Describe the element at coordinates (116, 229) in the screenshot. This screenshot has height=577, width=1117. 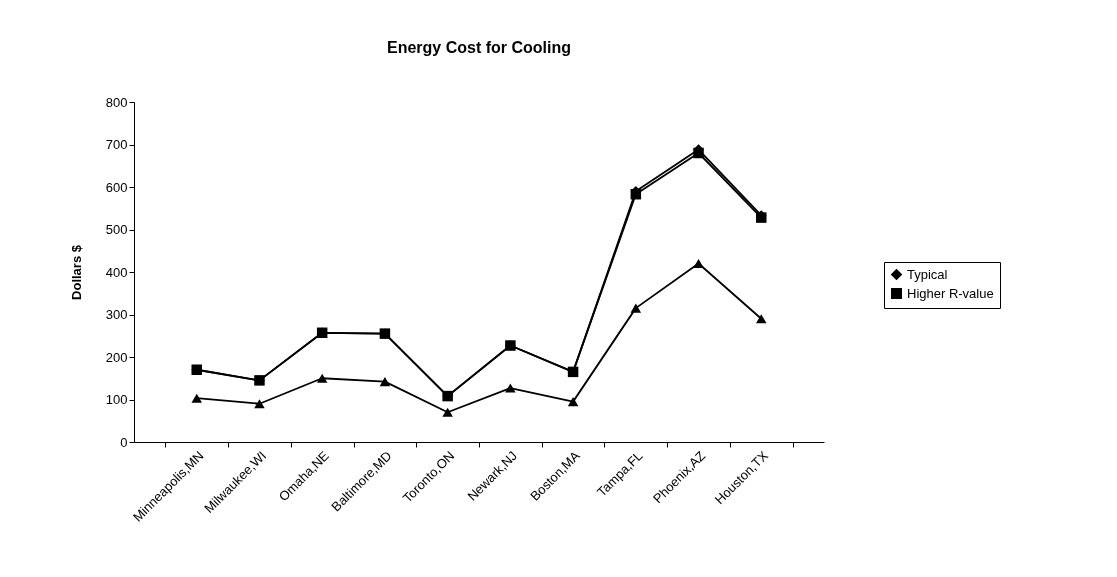
I see `y-tick-label: 500` at that location.